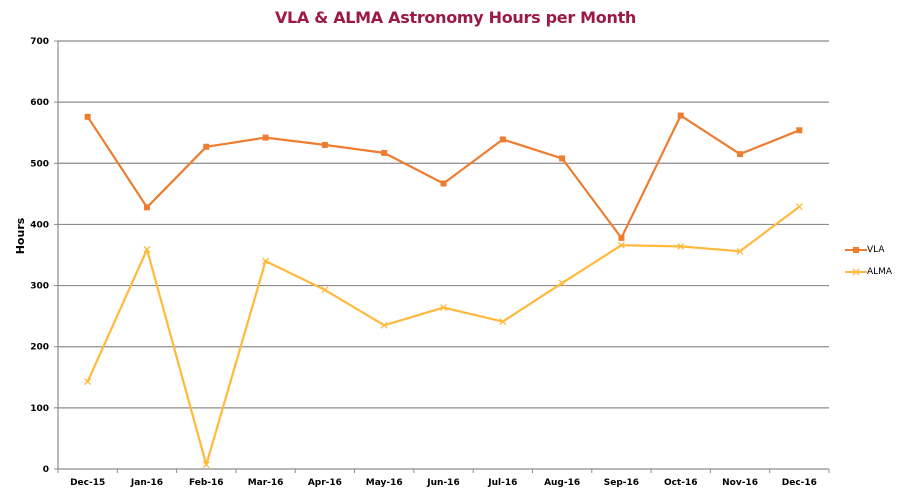 The image size is (911, 494). I want to click on y-axis-label: Hours, so click(20, 235).